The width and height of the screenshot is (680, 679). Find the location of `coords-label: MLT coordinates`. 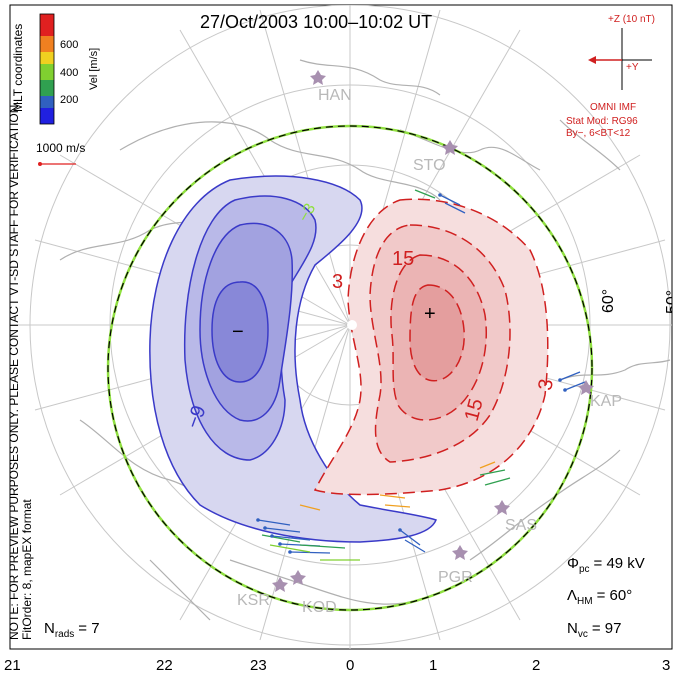

coords-label: MLT coordinates is located at coordinates (18, 68).